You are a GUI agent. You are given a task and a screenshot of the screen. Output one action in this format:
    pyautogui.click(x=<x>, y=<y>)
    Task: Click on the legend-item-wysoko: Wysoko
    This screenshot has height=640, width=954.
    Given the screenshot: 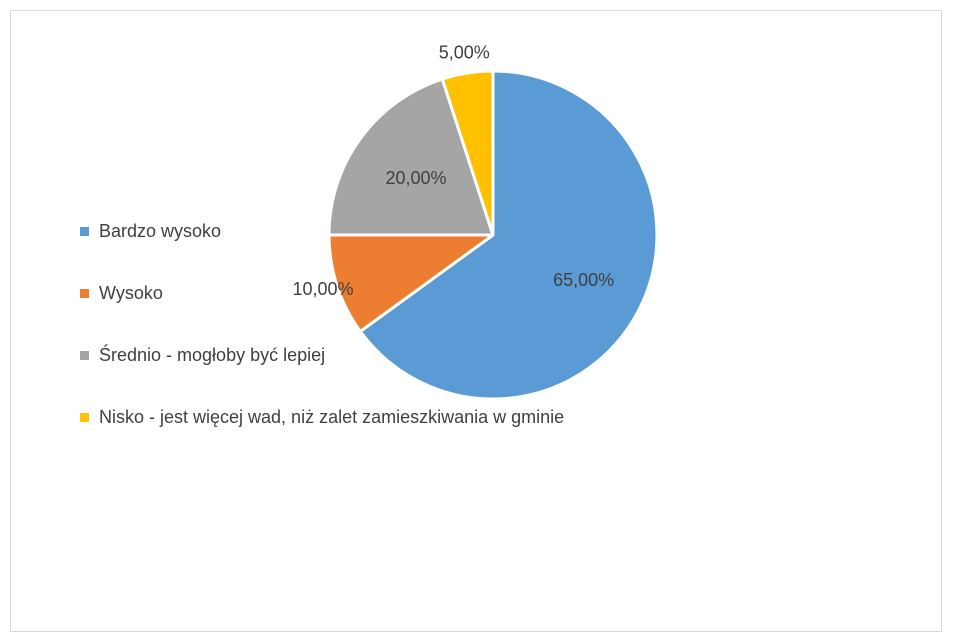 What is the action you would take?
    pyautogui.click(x=340, y=293)
    